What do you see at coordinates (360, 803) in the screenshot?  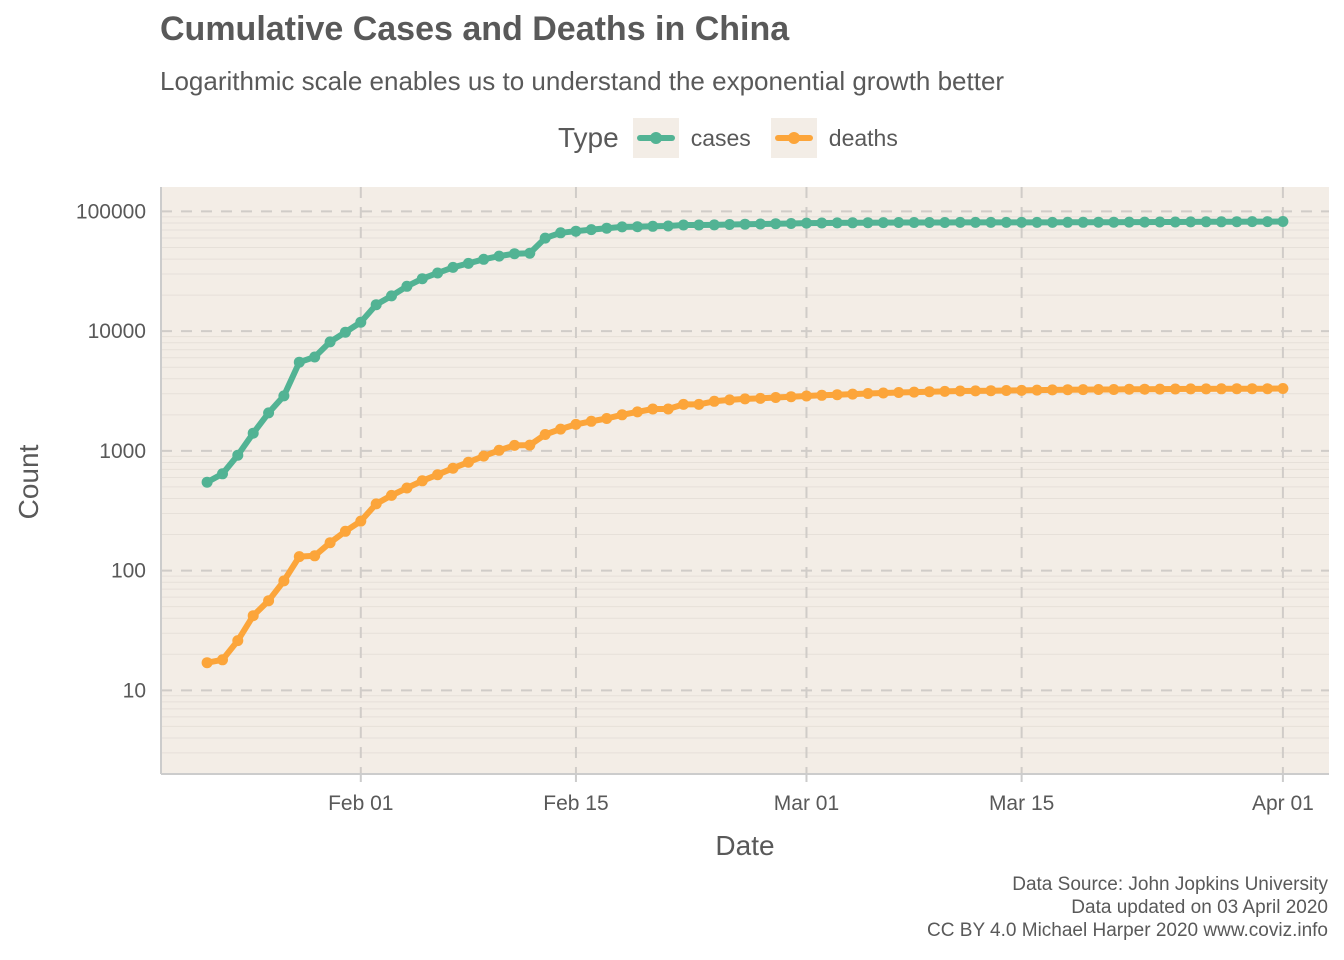 I see `x-tick-label: Feb 01` at bounding box center [360, 803].